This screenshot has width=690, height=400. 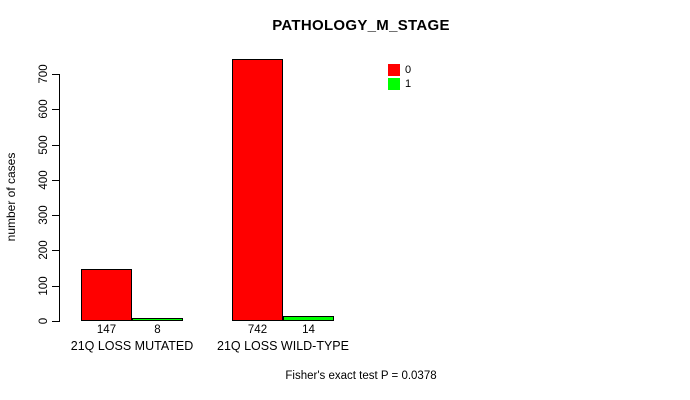 What do you see at coordinates (44, 321) in the screenshot?
I see `y-axis-tick-label: 0` at bounding box center [44, 321].